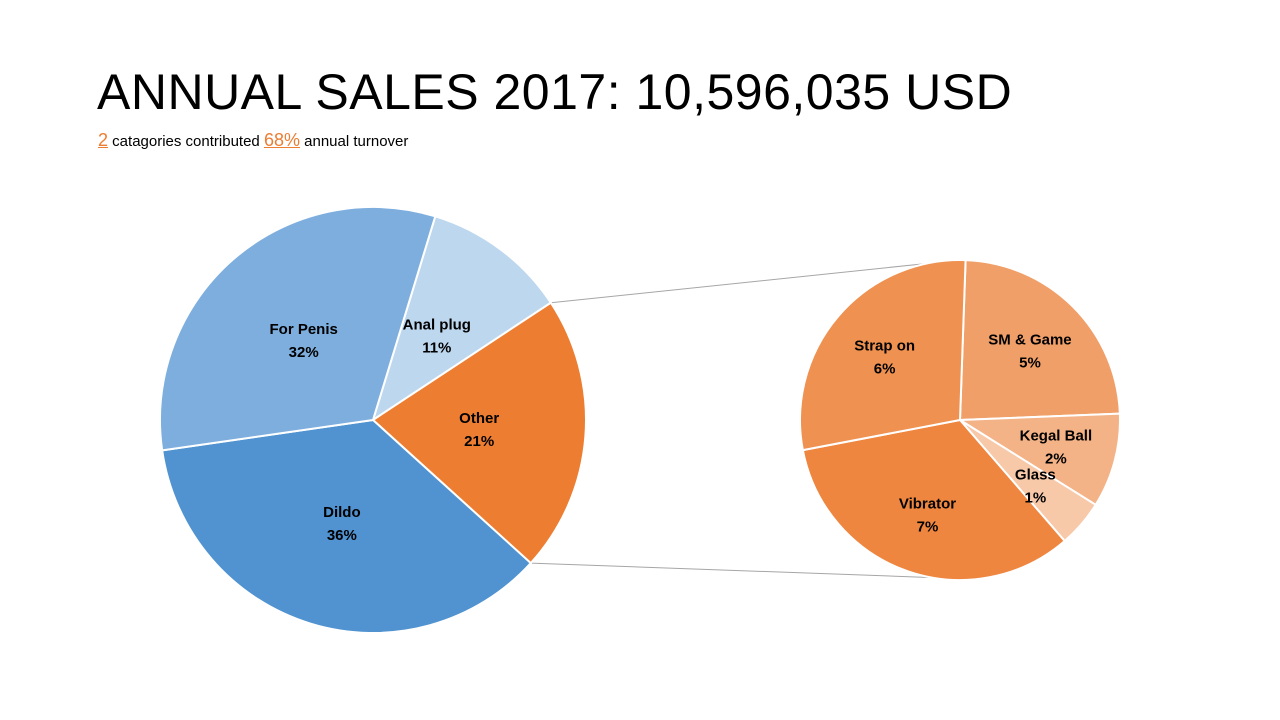 This screenshot has width=1280, height=720. What do you see at coordinates (103, 140) in the screenshot?
I see `highlight-category-count: 2` at bounding box center [103, 140].